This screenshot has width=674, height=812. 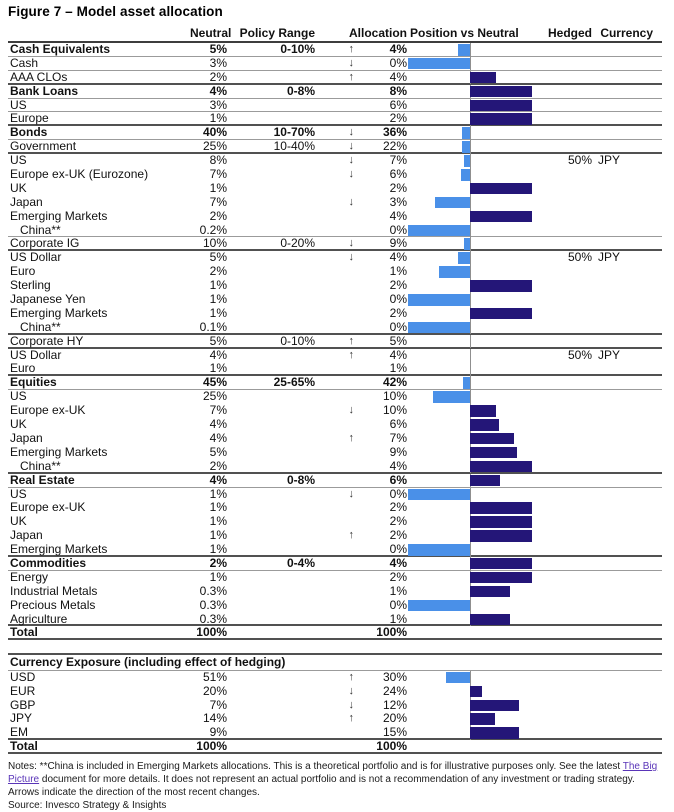 What do you see at coordinates (335, 272) in the screenshot?
I see `row-euro: Euro 2% 1%` at bounding box center [335, 272].